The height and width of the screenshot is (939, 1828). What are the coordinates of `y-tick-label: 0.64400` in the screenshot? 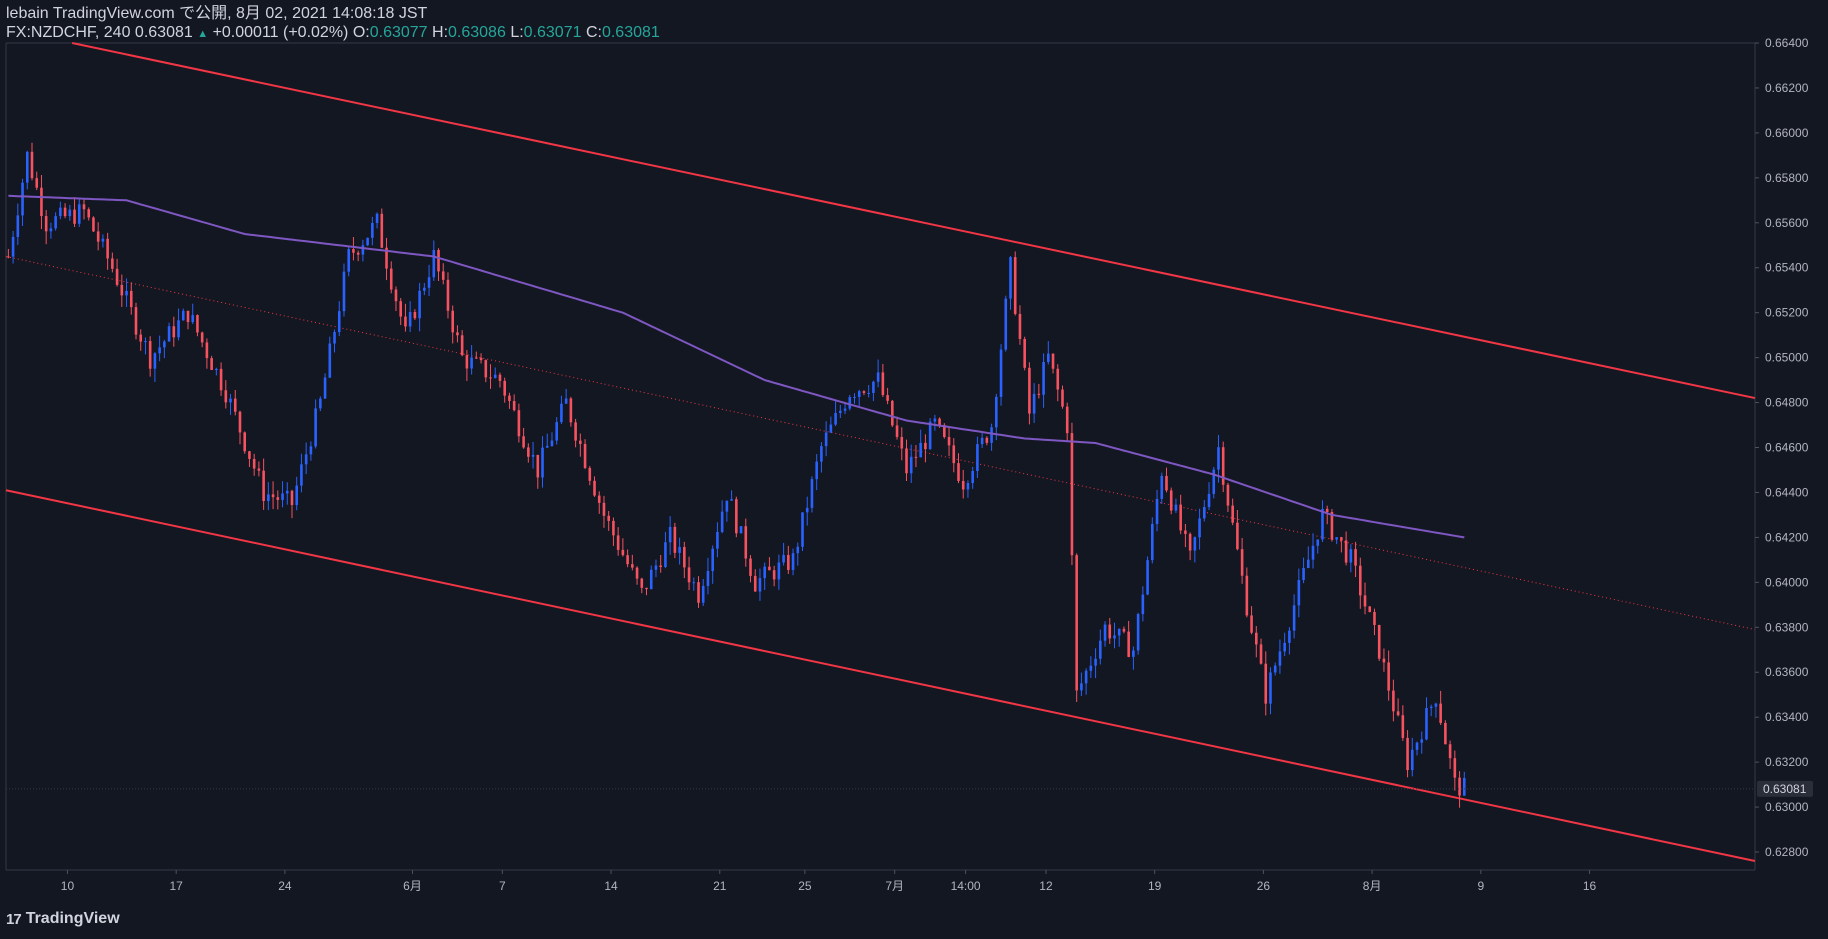 It's located at (1787, 492).